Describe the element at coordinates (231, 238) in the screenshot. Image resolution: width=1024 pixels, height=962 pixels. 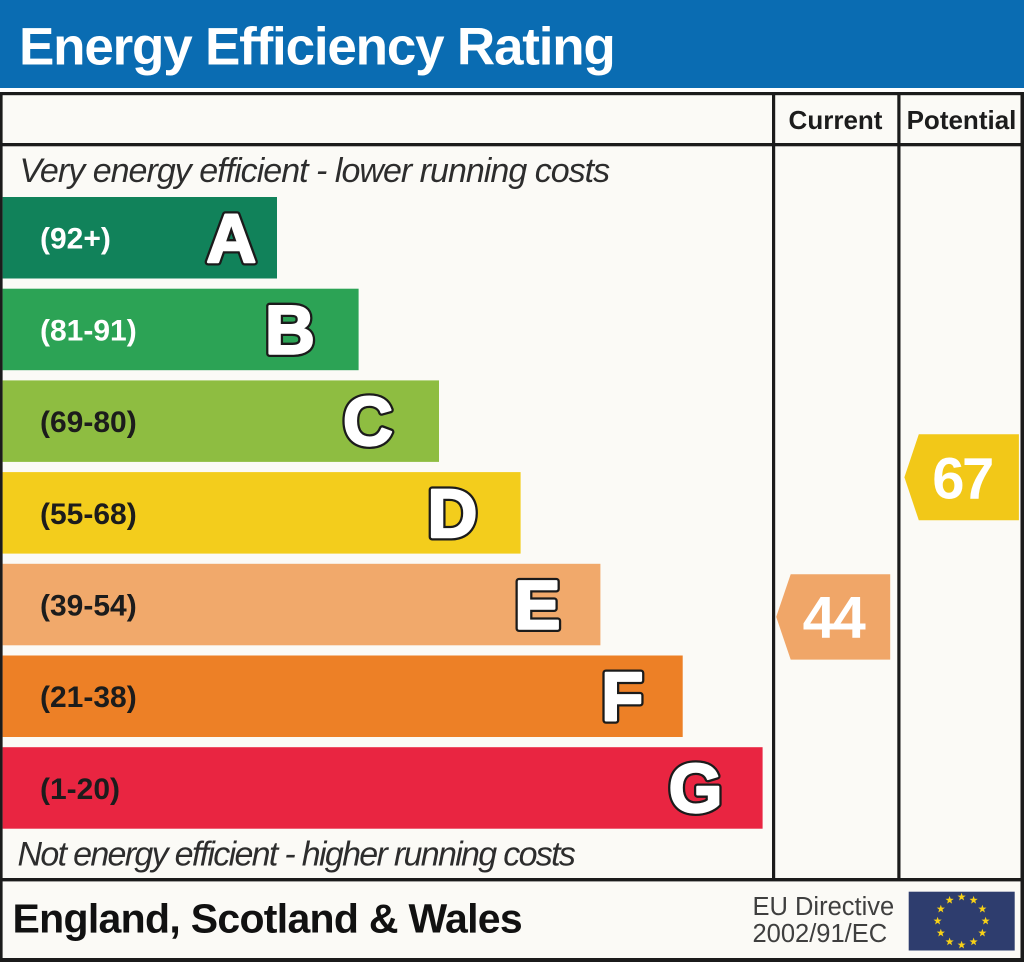
I see `svg-text: A` at that location.